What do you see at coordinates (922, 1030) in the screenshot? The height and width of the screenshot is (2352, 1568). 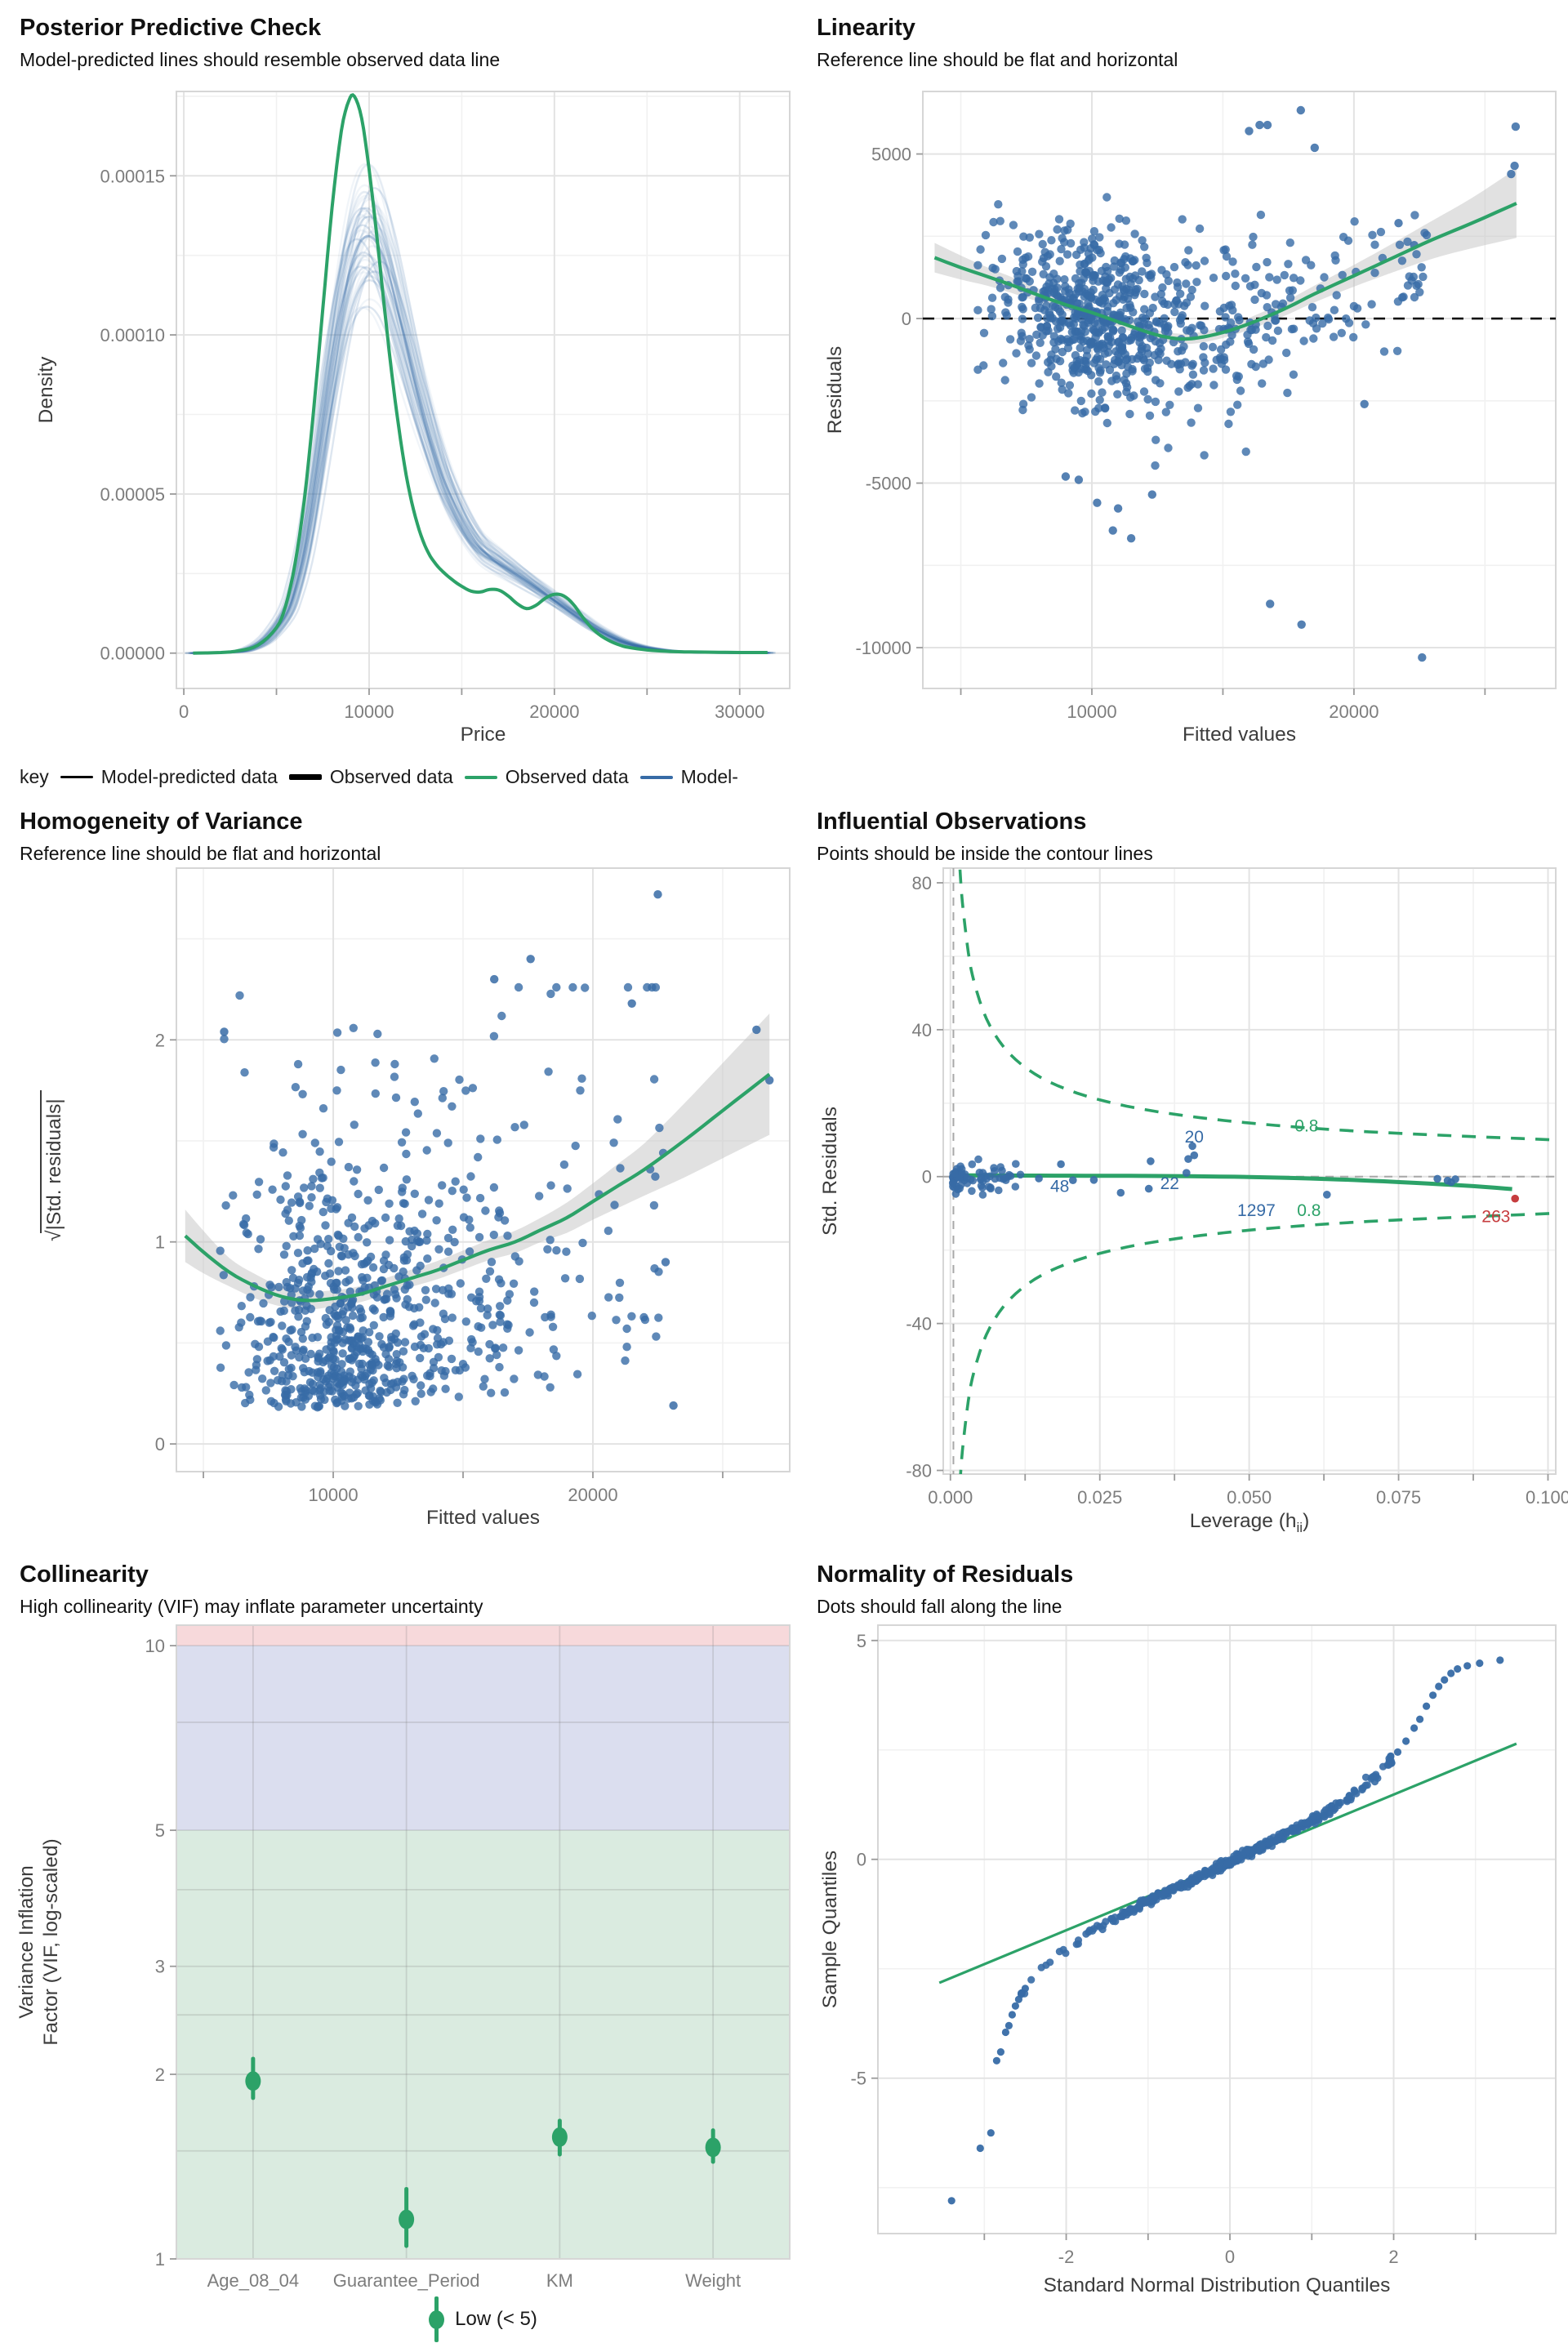 I see `svg-text: 40` at bounding box center [922, 1030].